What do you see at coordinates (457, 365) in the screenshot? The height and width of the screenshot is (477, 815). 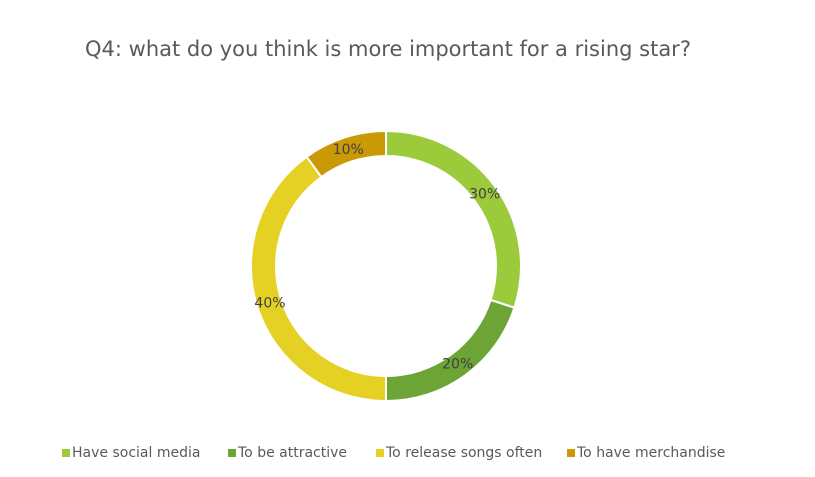 I see `data-label: 20%` at bounding box center [457, 365].